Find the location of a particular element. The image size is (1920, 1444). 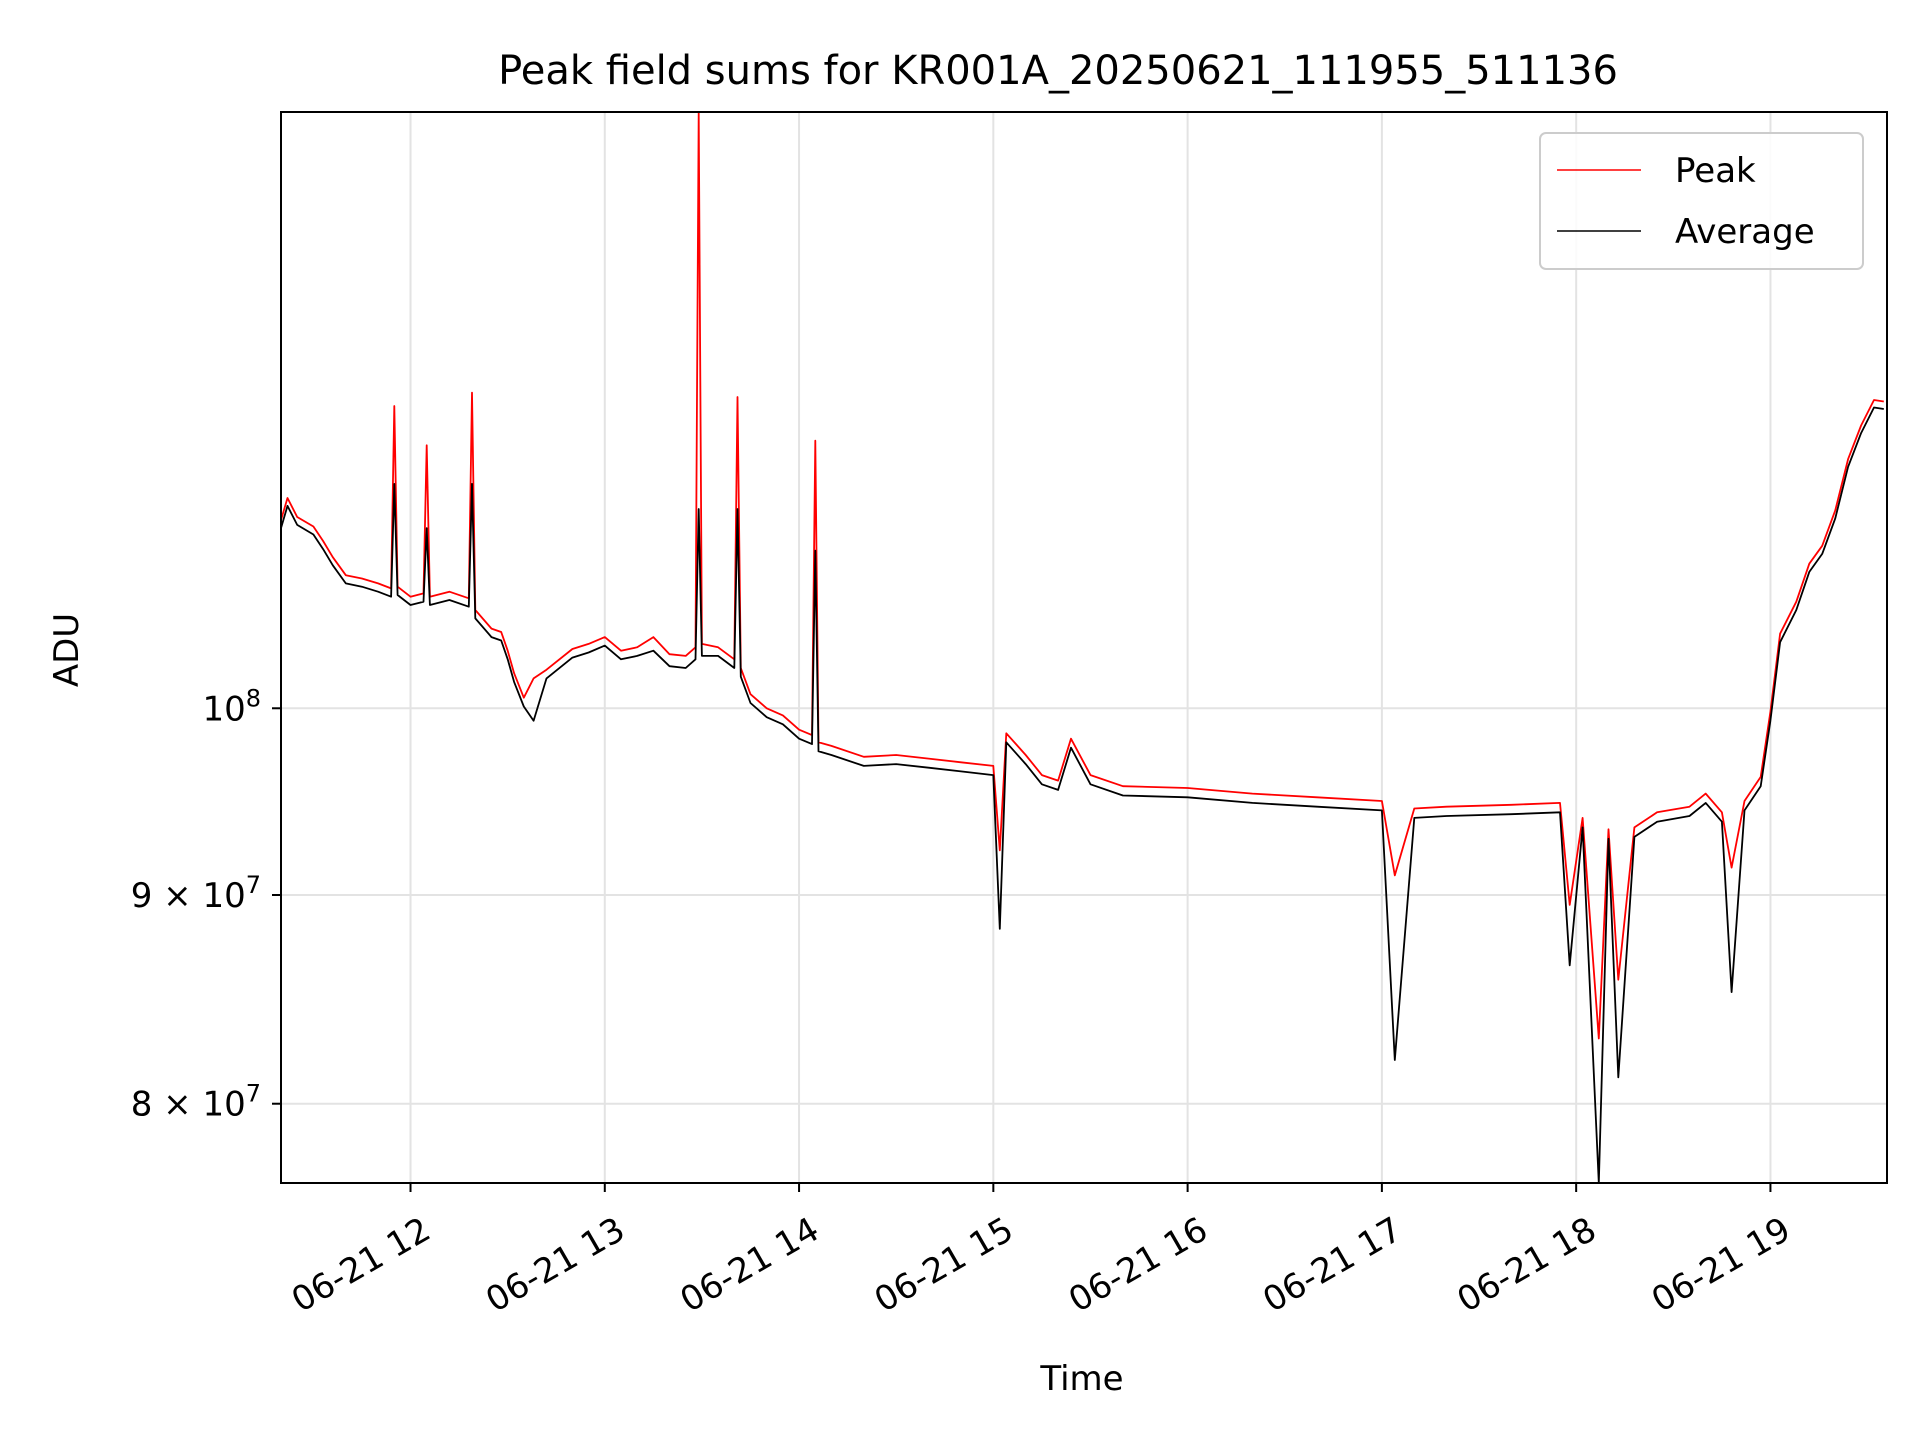

y-axis-label: ADU is located at coordinates (67, 650).